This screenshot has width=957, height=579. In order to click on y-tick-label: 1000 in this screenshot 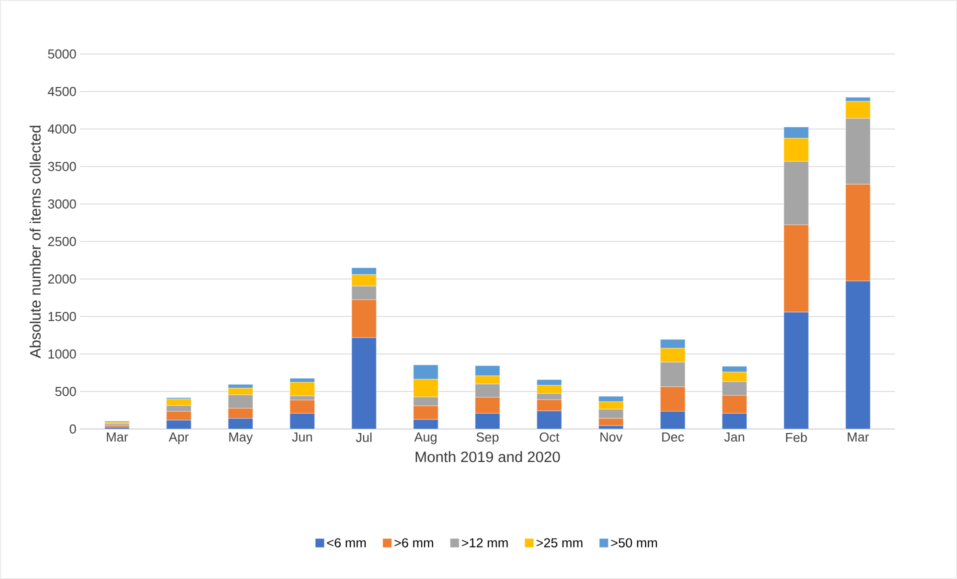, I will do `click(62, 354)`.